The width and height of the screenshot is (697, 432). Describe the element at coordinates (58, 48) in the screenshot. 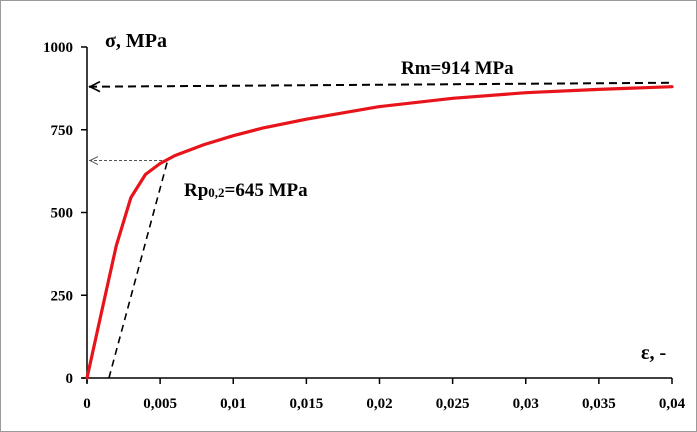

I see `y-tick-label: 1000` at that location.